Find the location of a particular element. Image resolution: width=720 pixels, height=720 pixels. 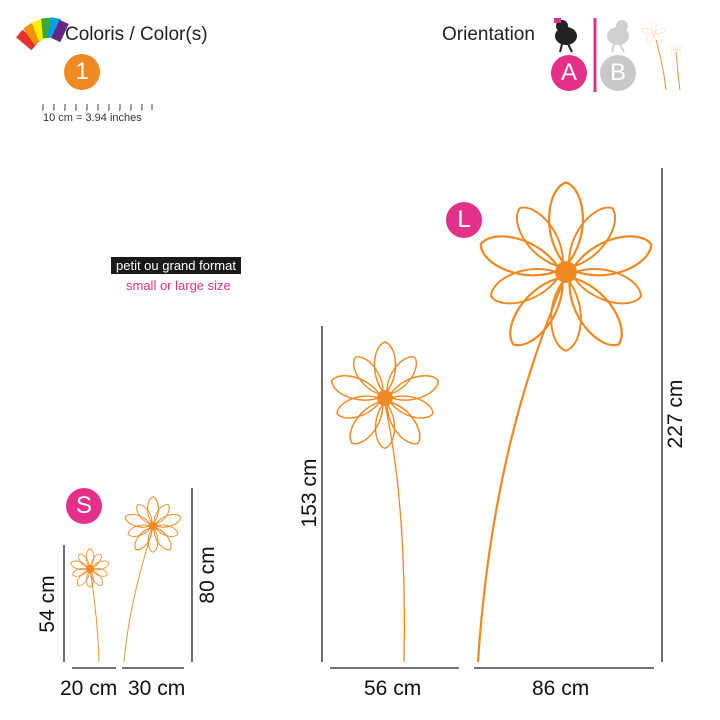

large-flower1-height: 153 cm is located at coordinates (309, 493).